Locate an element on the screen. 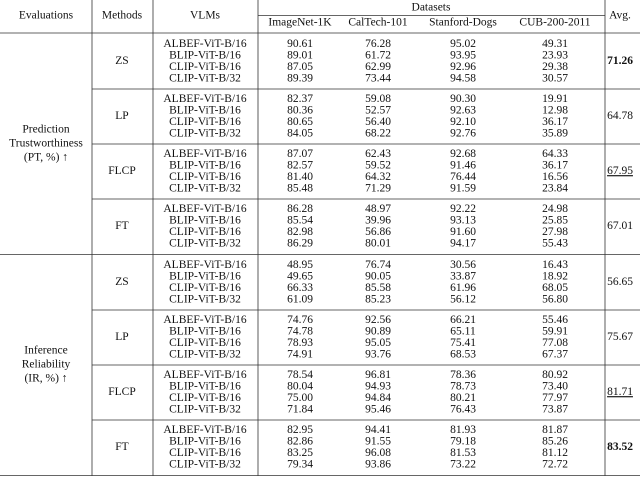  cell-value: 84.05 is located at coordinates (300, 133).